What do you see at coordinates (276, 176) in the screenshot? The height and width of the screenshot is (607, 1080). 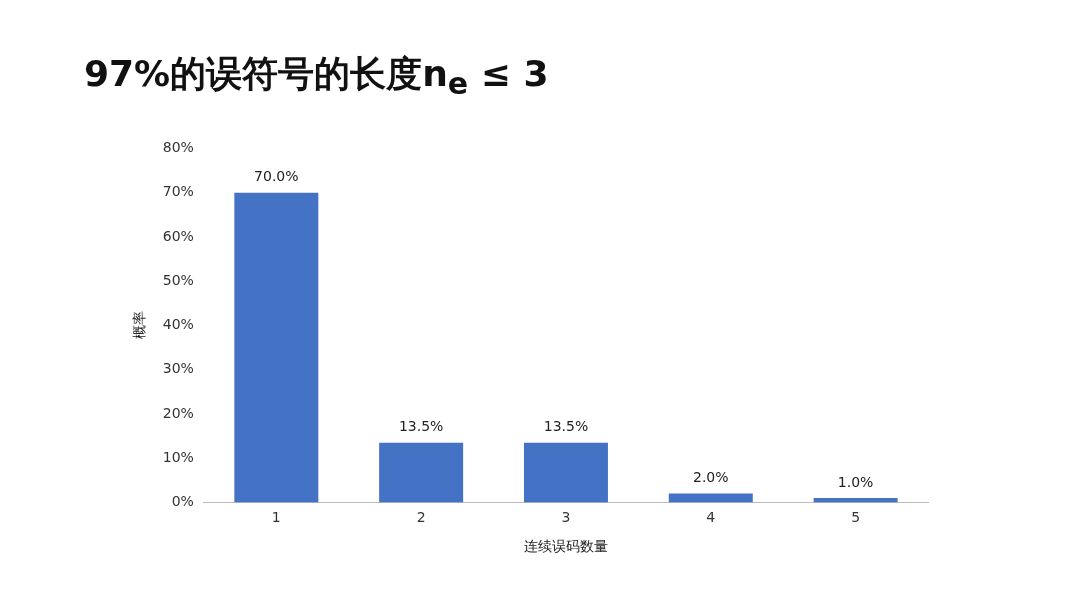 I see `data-label: 70.0%` at bounding box center [276, 176].